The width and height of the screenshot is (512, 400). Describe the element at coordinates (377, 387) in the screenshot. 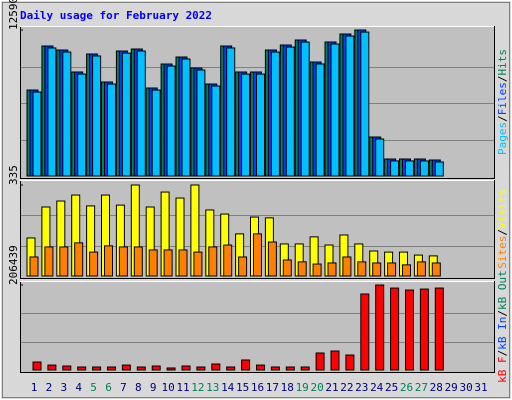

I see `x-tick-label: 24` at that location.